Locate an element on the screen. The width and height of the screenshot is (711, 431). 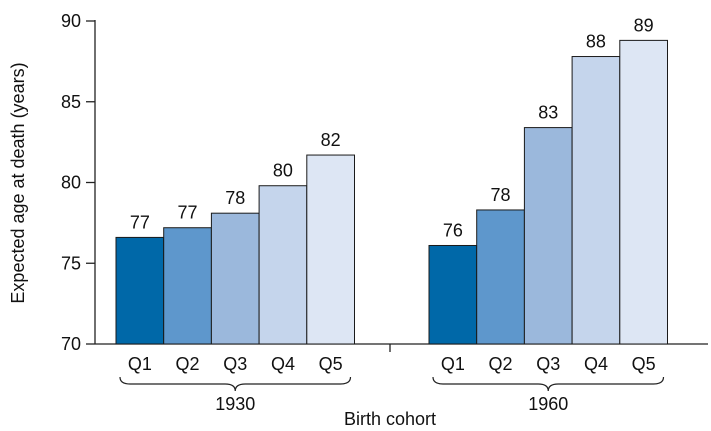
y-tick-label: 90 is located at coordinates (71, 21).